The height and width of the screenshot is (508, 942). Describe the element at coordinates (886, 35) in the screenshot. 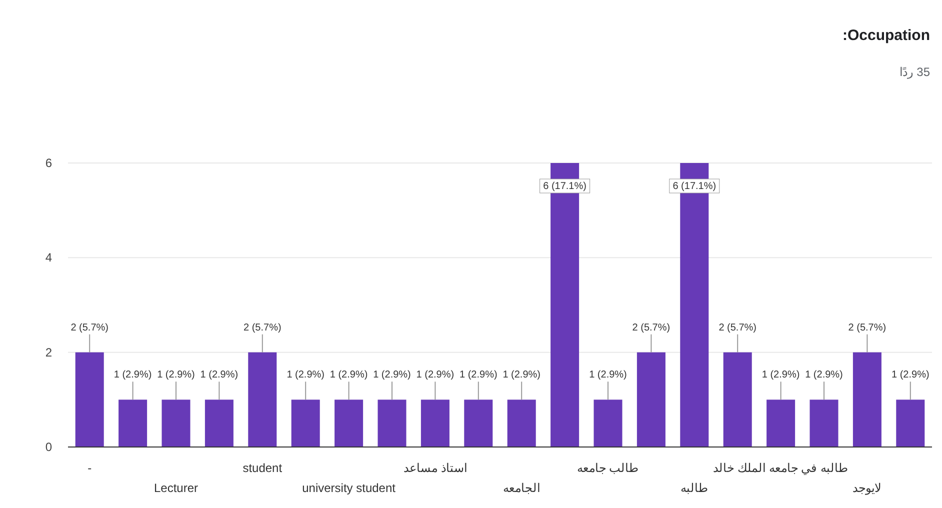

I see `title: Occupation:` at that location.